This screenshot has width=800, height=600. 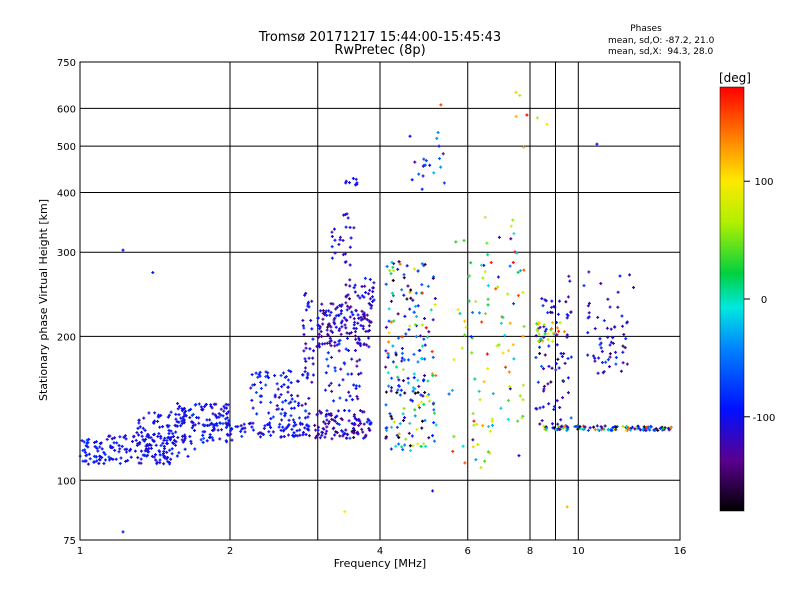 I want to click on phases-mean-o: mean, sd,O: -87.2, 21.0, so click(x=661, y=41).